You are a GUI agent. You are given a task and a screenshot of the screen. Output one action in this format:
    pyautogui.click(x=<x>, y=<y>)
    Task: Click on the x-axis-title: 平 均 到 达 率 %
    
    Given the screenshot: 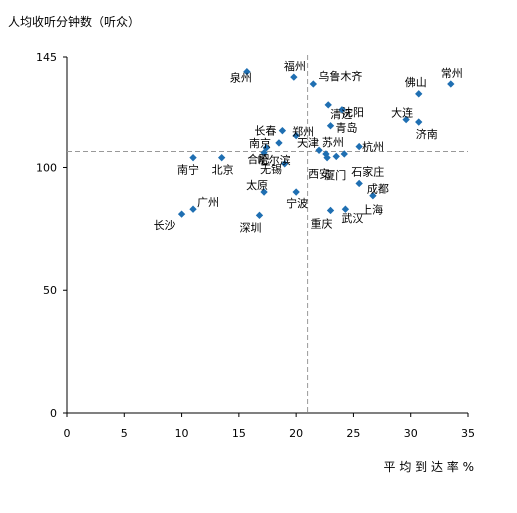 What is the action you would take?
    pyautogui.click(x=429, y=466)
    